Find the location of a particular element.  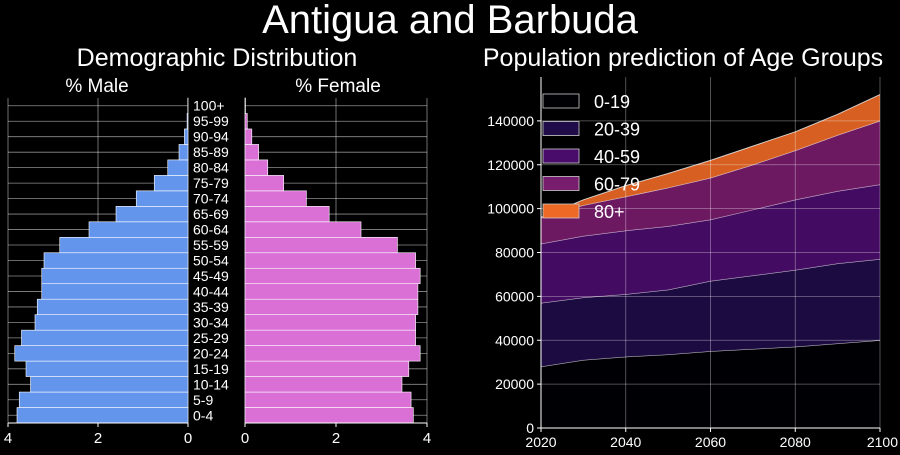

x-tick-label: 2100 is located at coordinates (882, 442).